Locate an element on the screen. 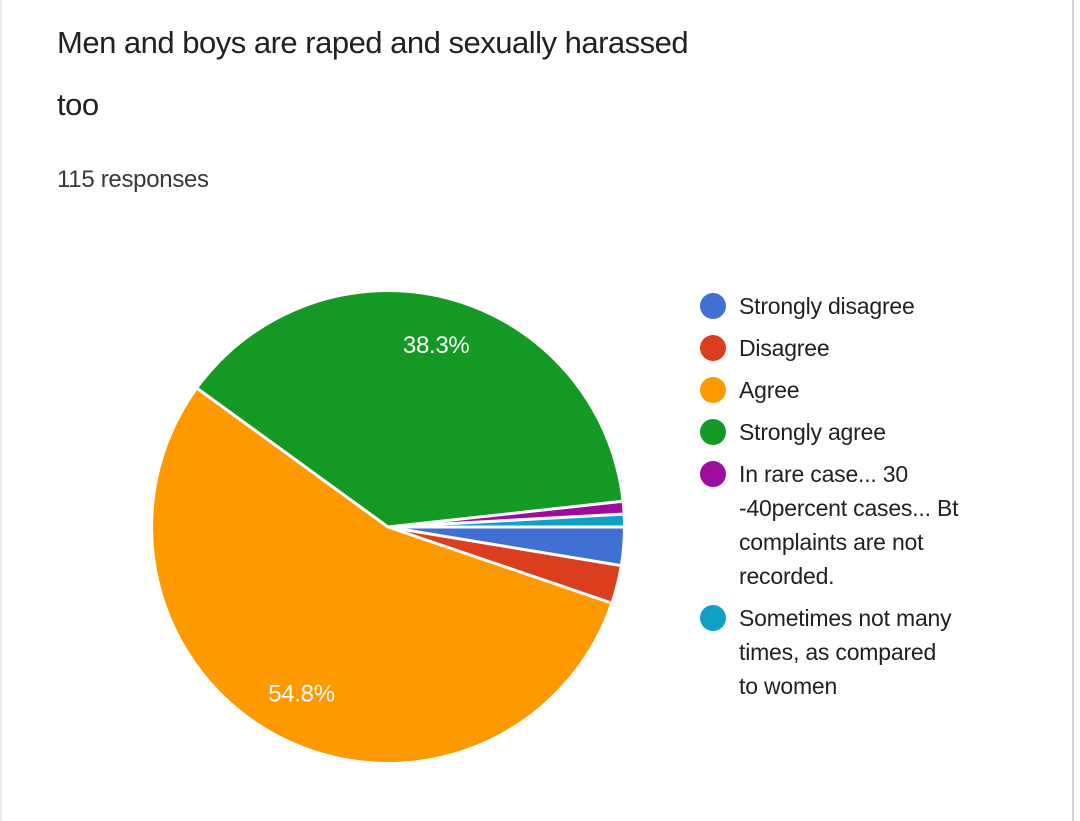 Image resolution: width=1080 pixels, height=821 pixels. legend-item-strongly-agree: Strongly agree is located at coordinates (829, 432).